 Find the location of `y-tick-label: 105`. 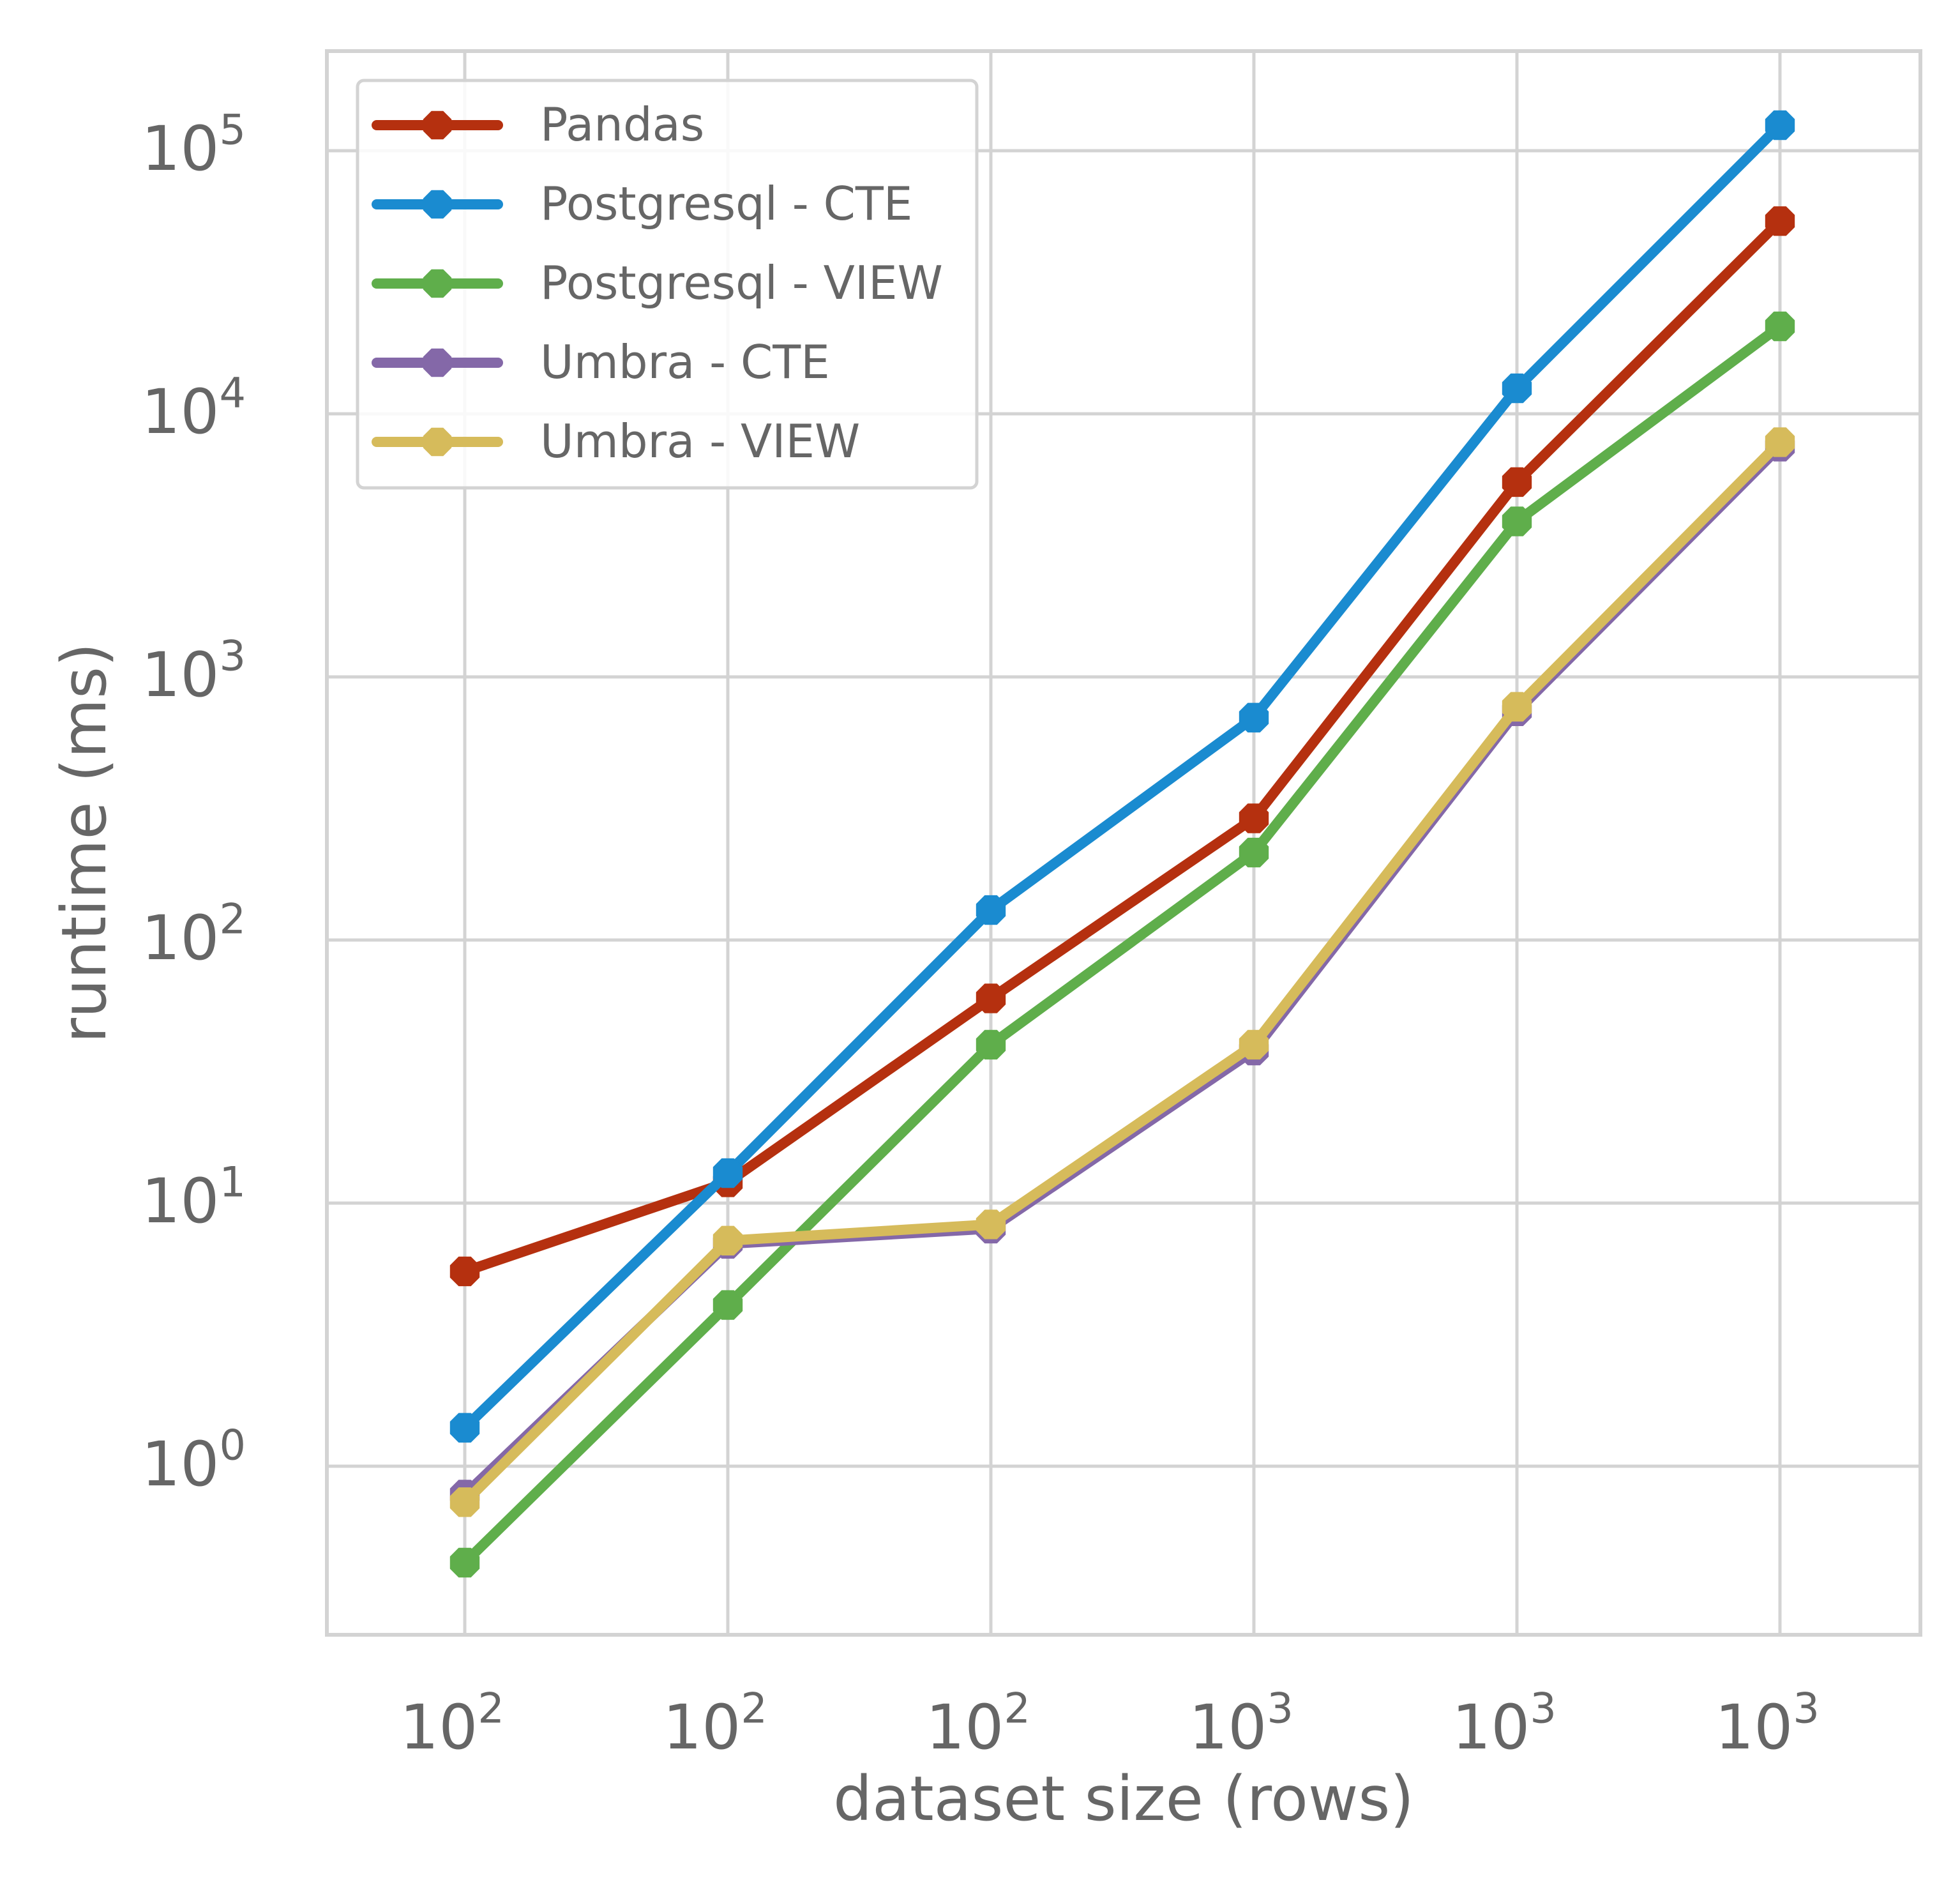

y-tick-label: 105 is located at coordinates (193, 145).